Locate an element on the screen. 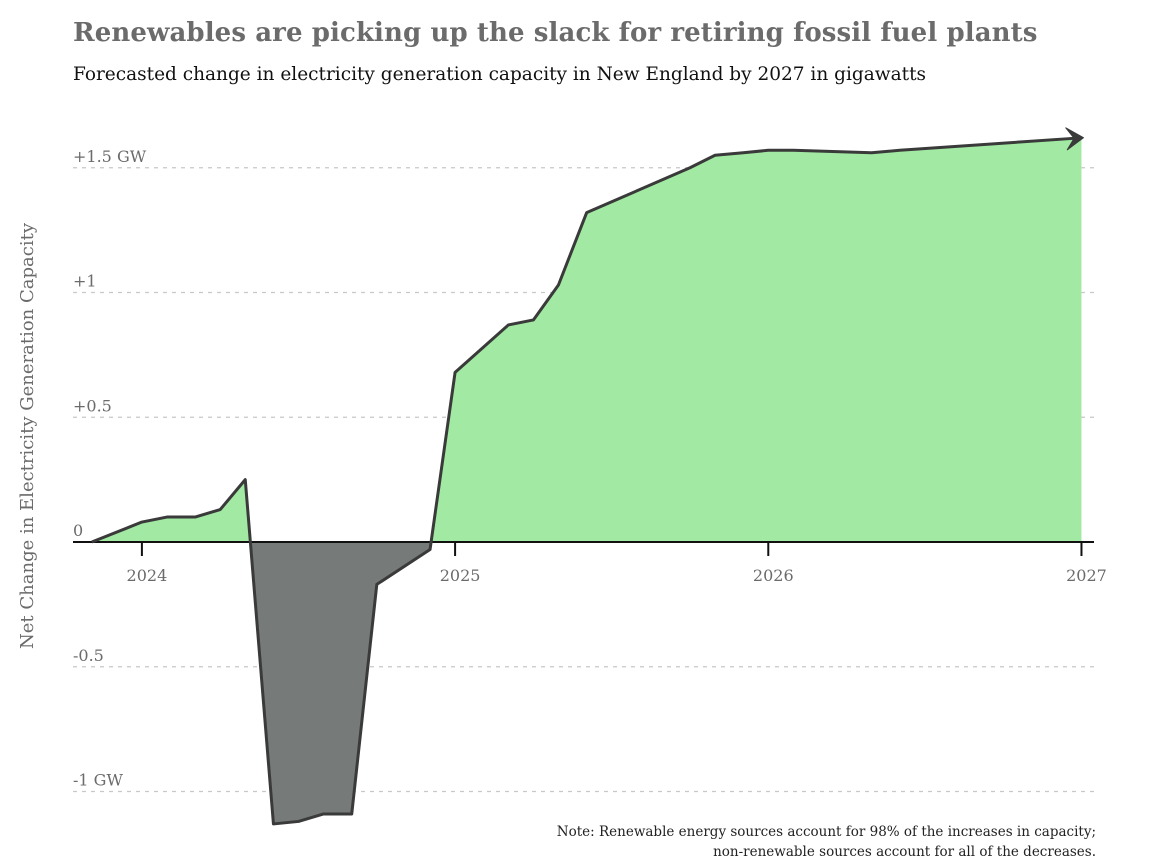  y-tick-label: 0 is located at coordinates (78, 530).